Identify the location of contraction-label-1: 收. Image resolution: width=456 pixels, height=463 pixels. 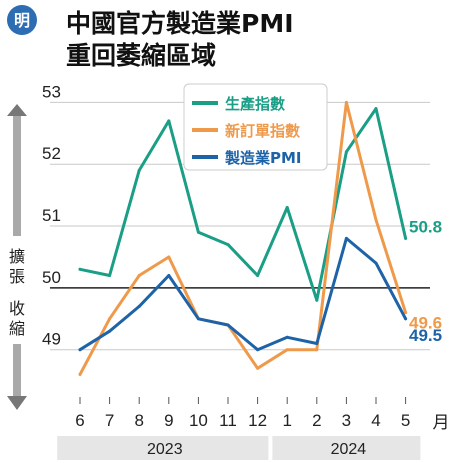
(17, 308).